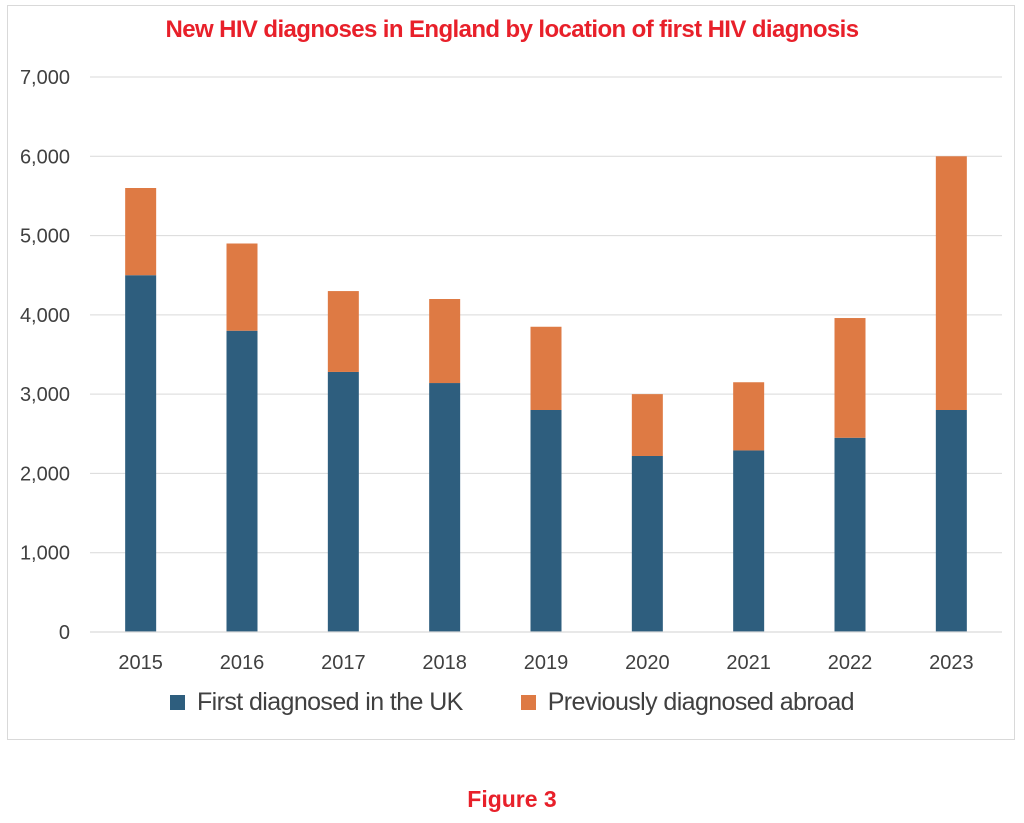 The image size is (1024, 823). Describe the element at coordinates (647, 663) in the screenshot. I see `x-tick-label: 2020` at that location.